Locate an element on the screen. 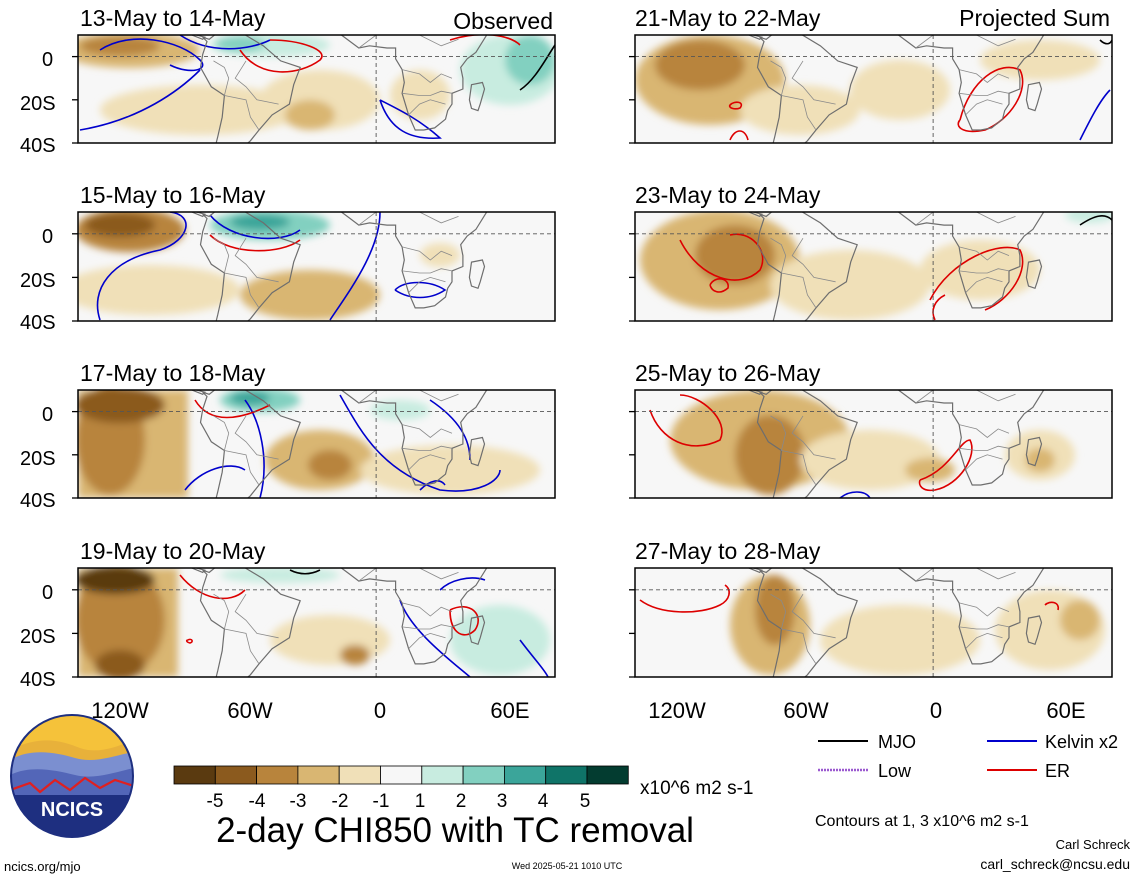  panel-title-5: 23-May to 24-May is located at coordinates (728, 195).